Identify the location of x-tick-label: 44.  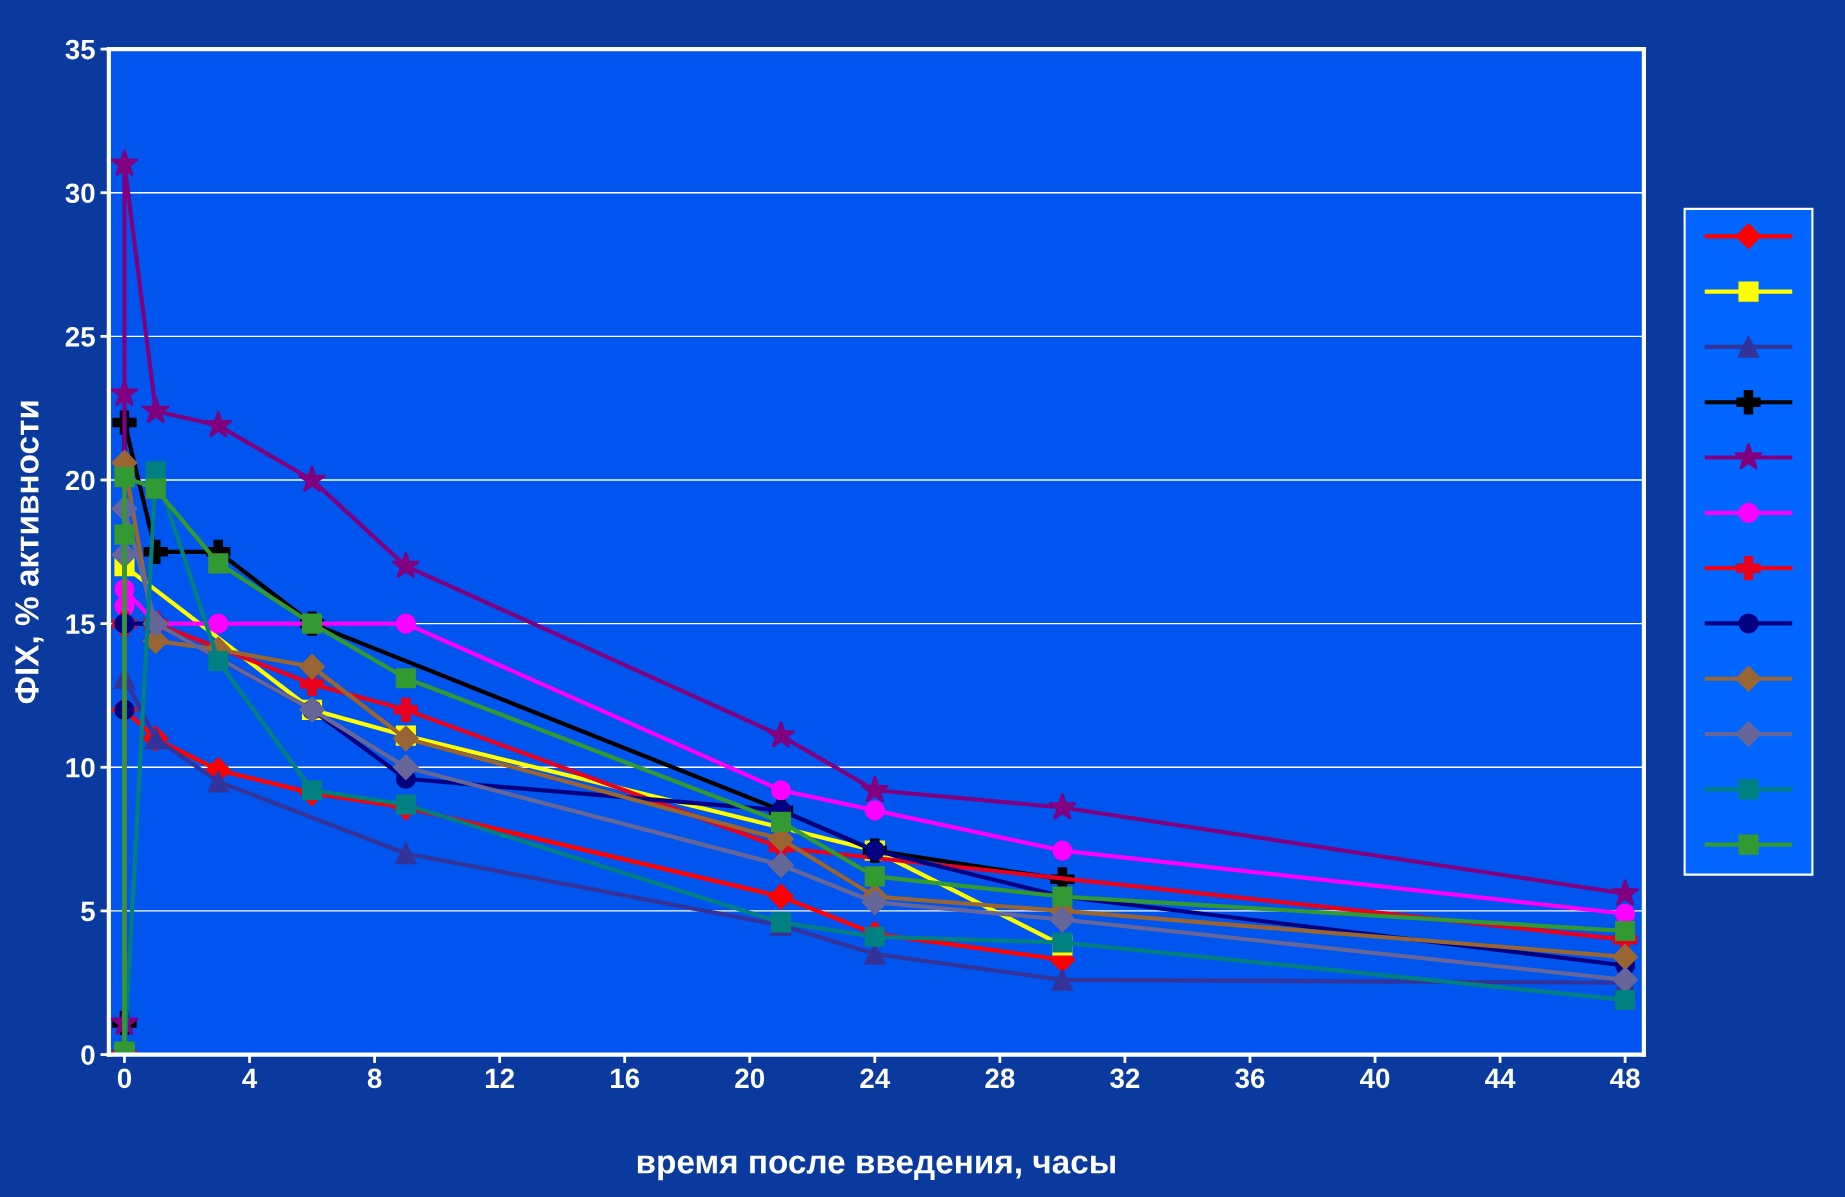
(1500, 1078).